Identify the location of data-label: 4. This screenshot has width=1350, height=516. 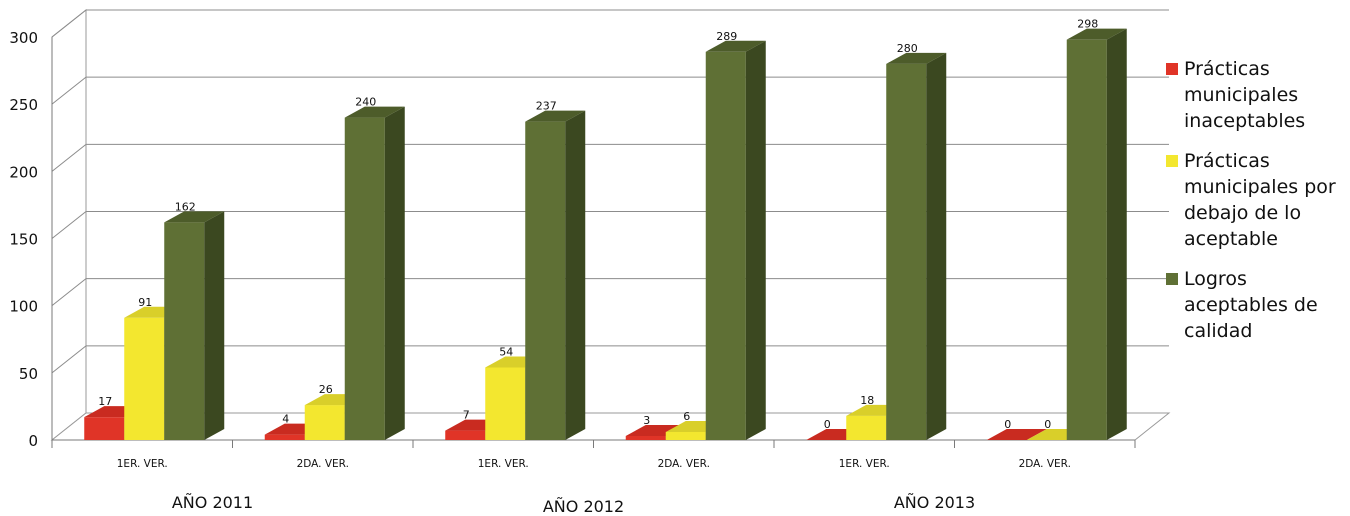
(285, 419).